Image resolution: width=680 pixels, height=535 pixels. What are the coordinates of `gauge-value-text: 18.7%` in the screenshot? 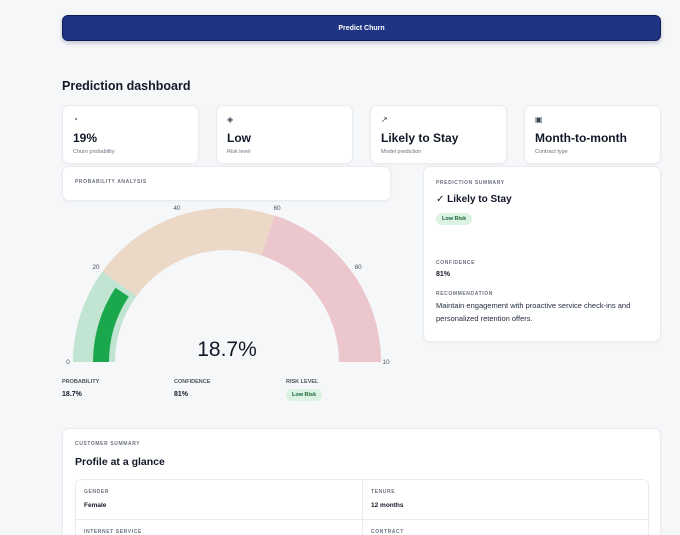 It's located at (227, 349).